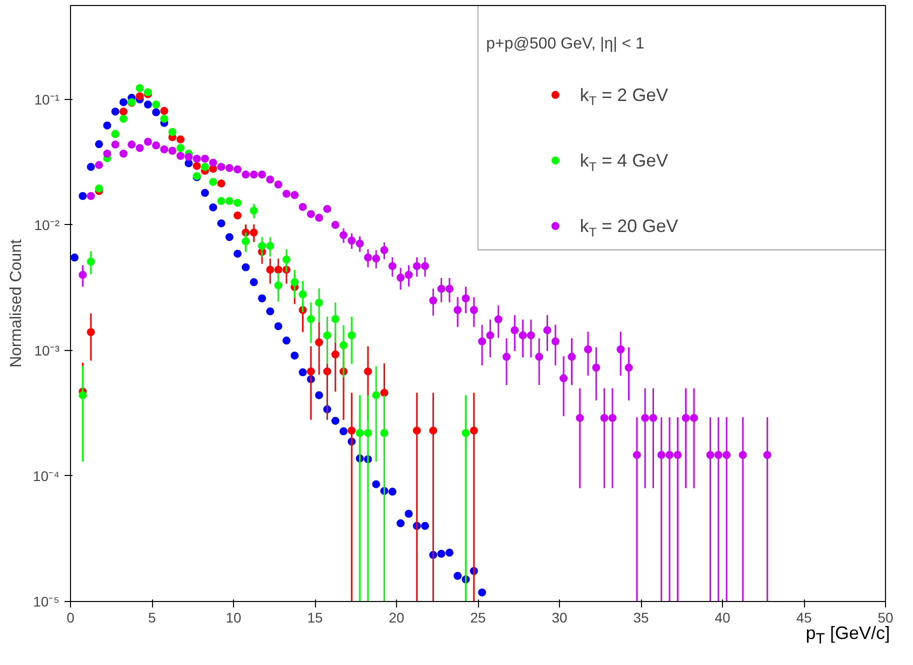 The width and height of the screenshot is (913, 665). Describe the element at coordinates (396, 618) in the screenshot. I see `x-tick-label: 20` at that location.